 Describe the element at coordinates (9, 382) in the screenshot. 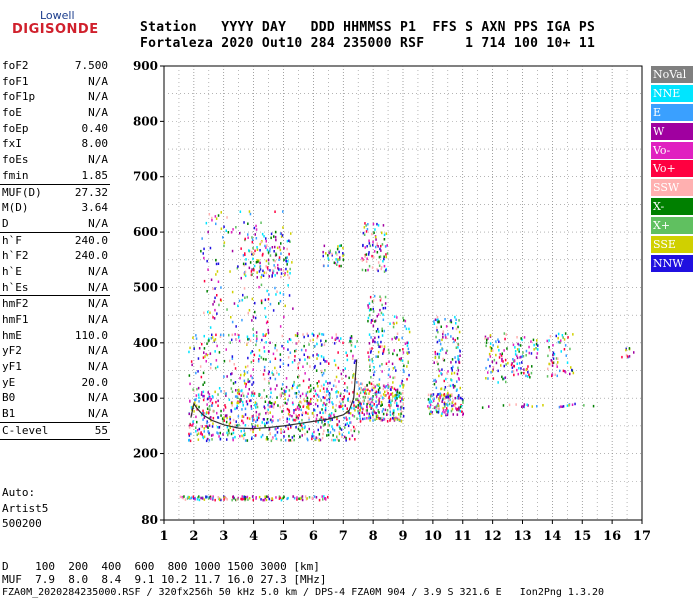

I see `param-label: yE` at that location.